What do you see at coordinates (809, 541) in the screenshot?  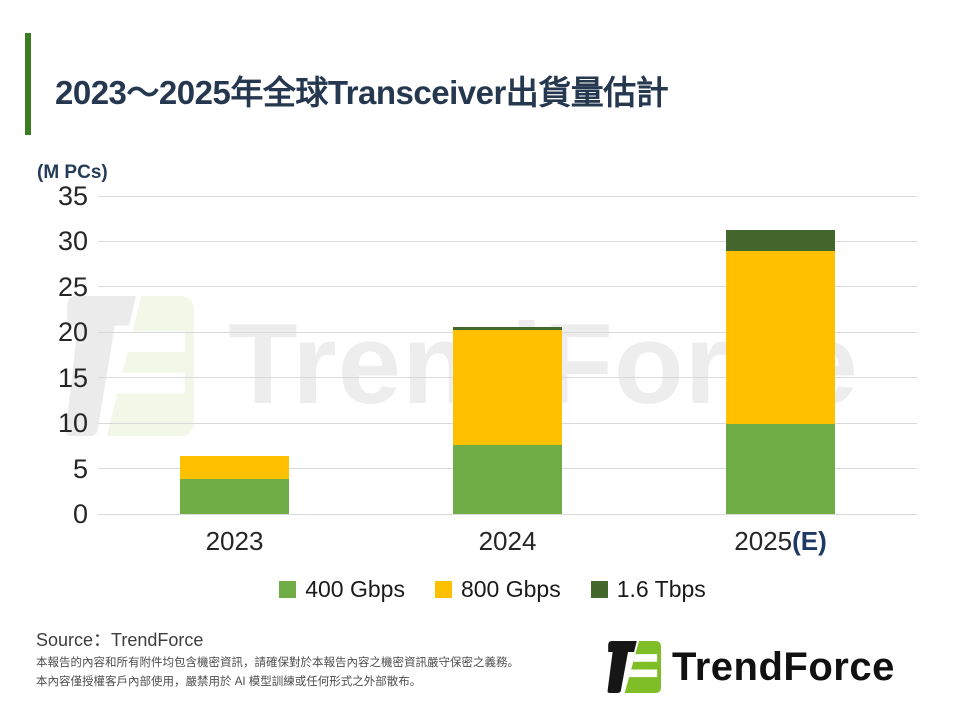 I see `estimate-suffix: (E)` at bounding box center [809, 541].